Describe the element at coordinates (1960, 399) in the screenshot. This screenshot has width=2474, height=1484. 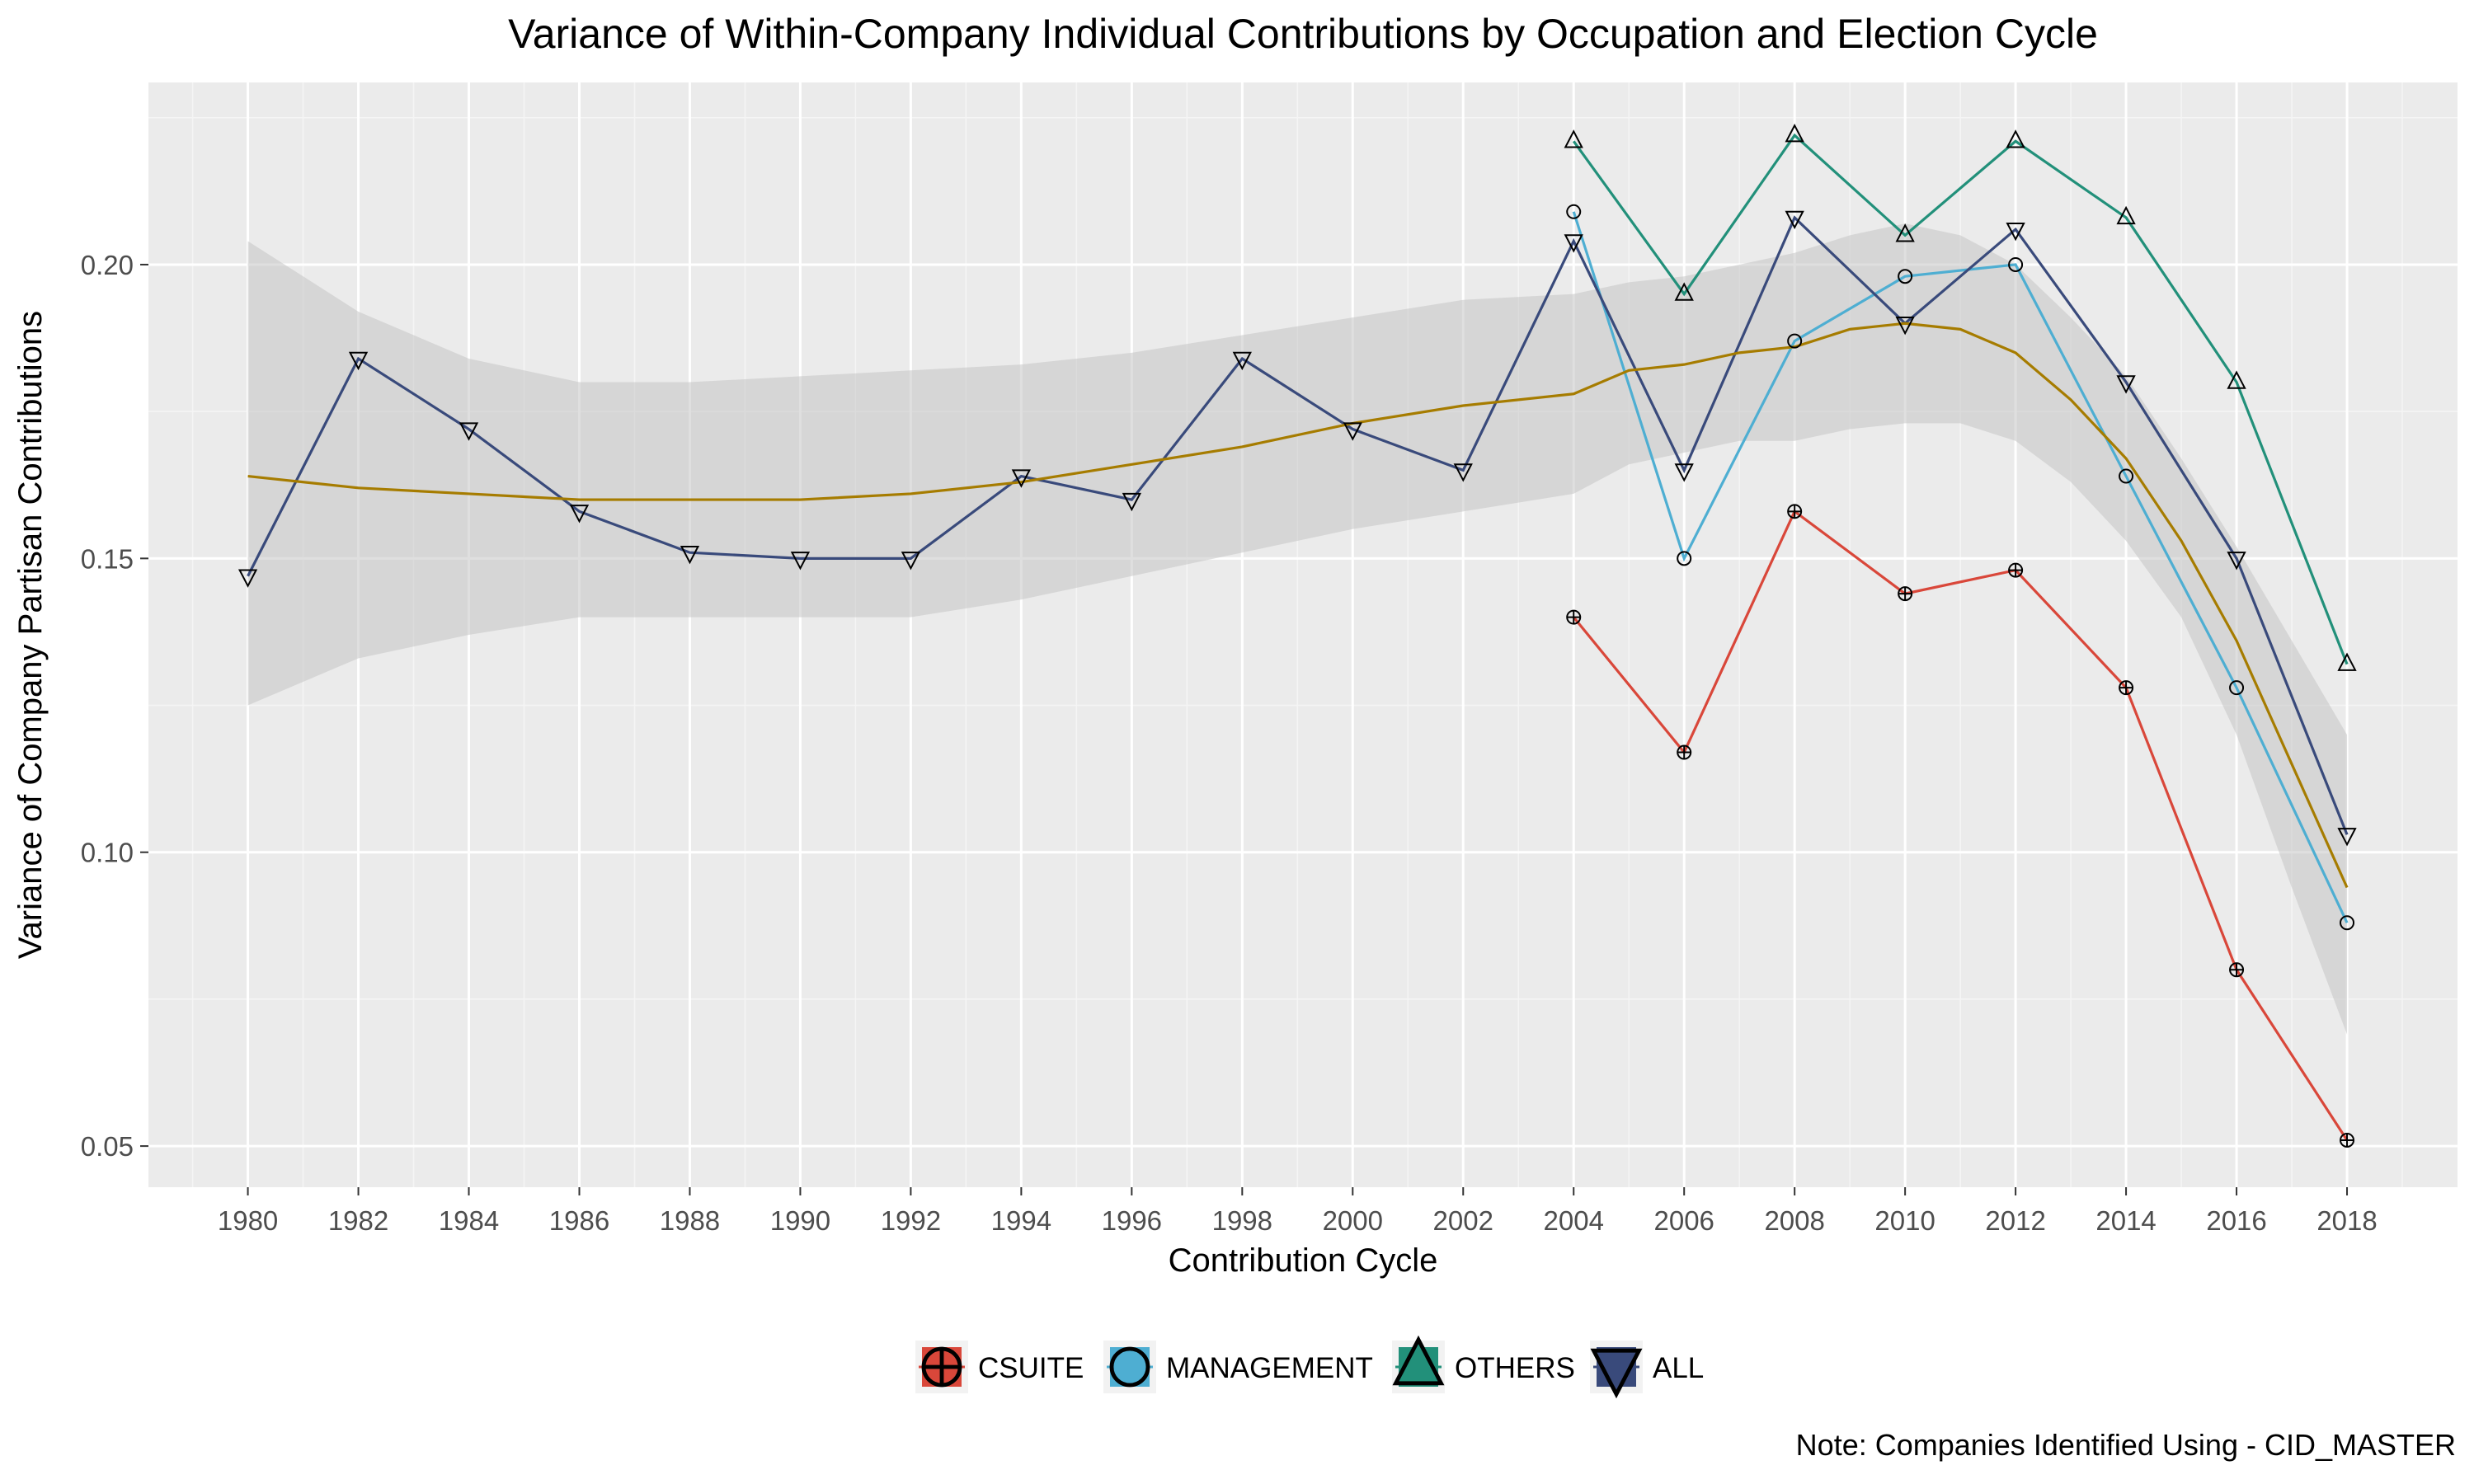
I see `series-line-others` at that location.